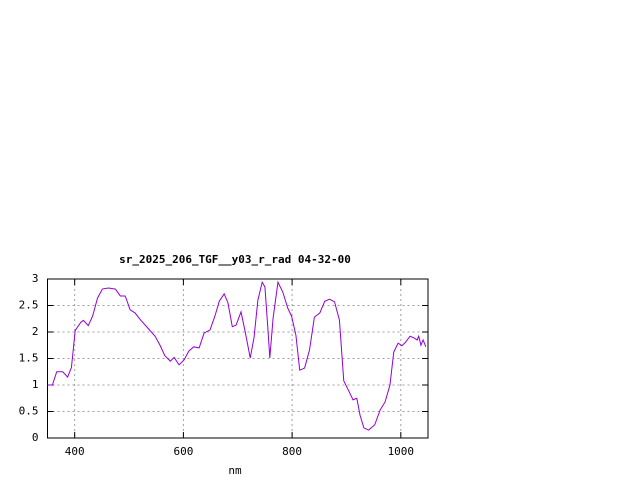 Image resolution: width=640 pixels, height=480 pixels. What do you see at coordinates (292, 451) in the screenshot?
I see `x-tick-label: 800` at bounding box center [292, 451].